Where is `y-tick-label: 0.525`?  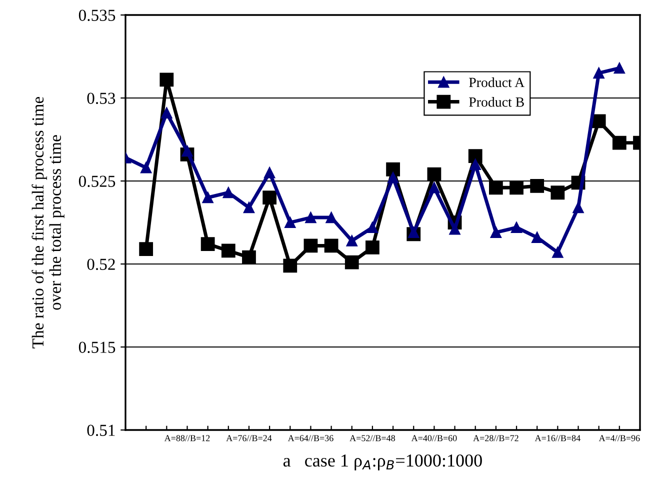 y-tick-label: 0.525 is located at coordinates (97, 182).